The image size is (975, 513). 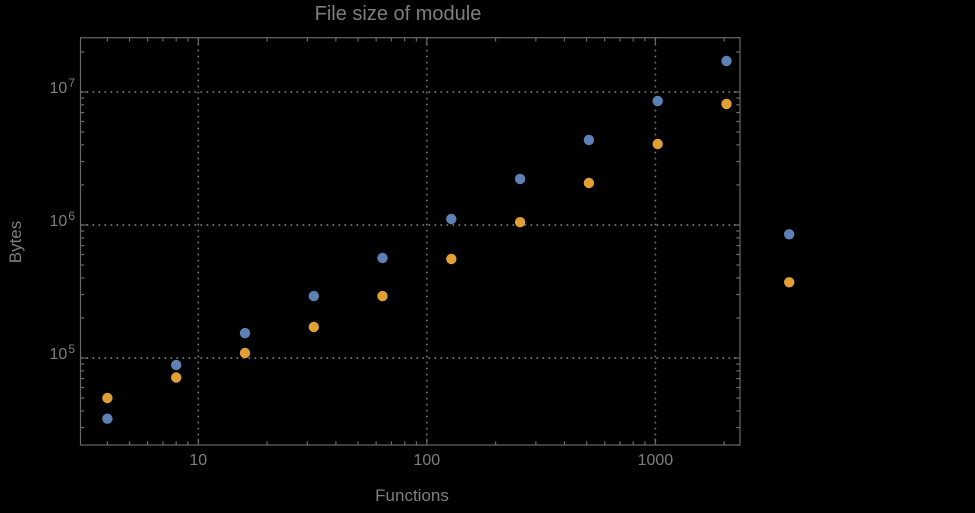 What do you see at coordinates (412, 495) in the screenshot?
I see `x-axis-label: Functions` at bounding box center [412, 495].